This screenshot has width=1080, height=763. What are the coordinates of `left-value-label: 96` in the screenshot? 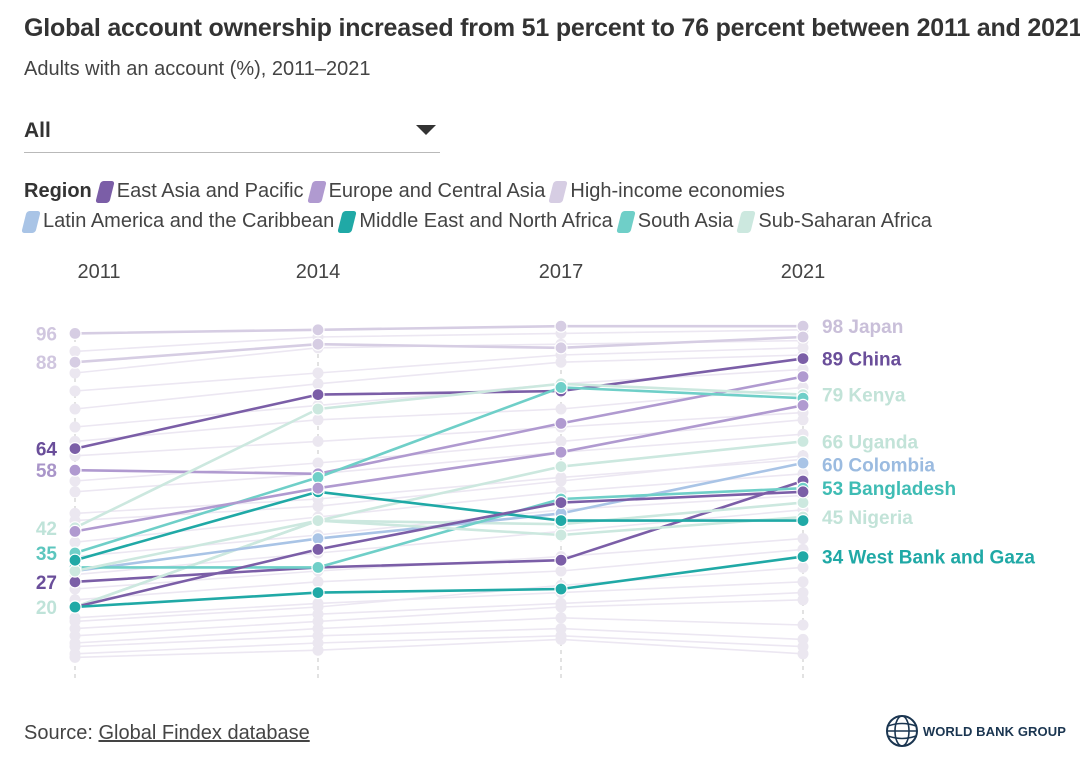 It's located at (46, 334).